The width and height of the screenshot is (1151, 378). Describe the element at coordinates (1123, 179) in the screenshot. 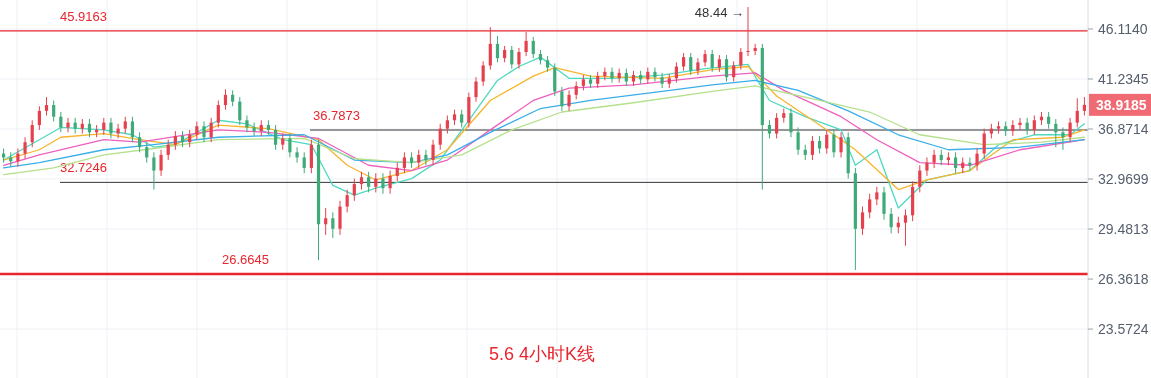

I see `y-tick-label: 32.9699` at that location.